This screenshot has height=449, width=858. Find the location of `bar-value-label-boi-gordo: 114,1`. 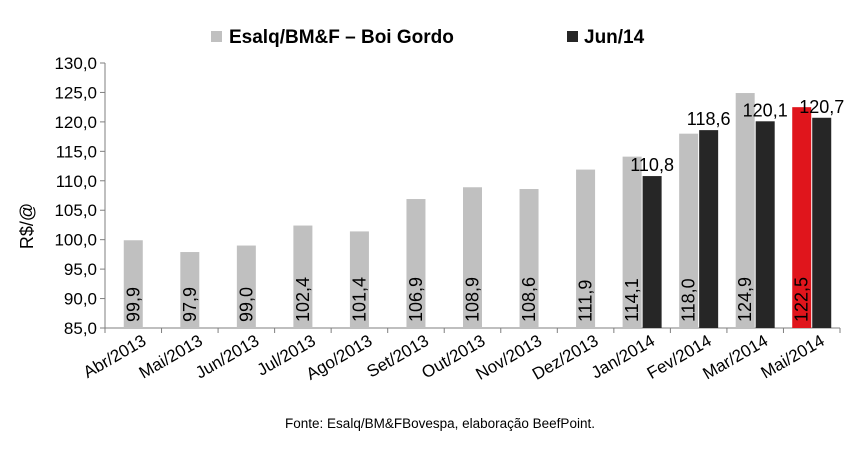

bar-value-label-boi-gordo: 114,1 is located at coordinates (632, 300).